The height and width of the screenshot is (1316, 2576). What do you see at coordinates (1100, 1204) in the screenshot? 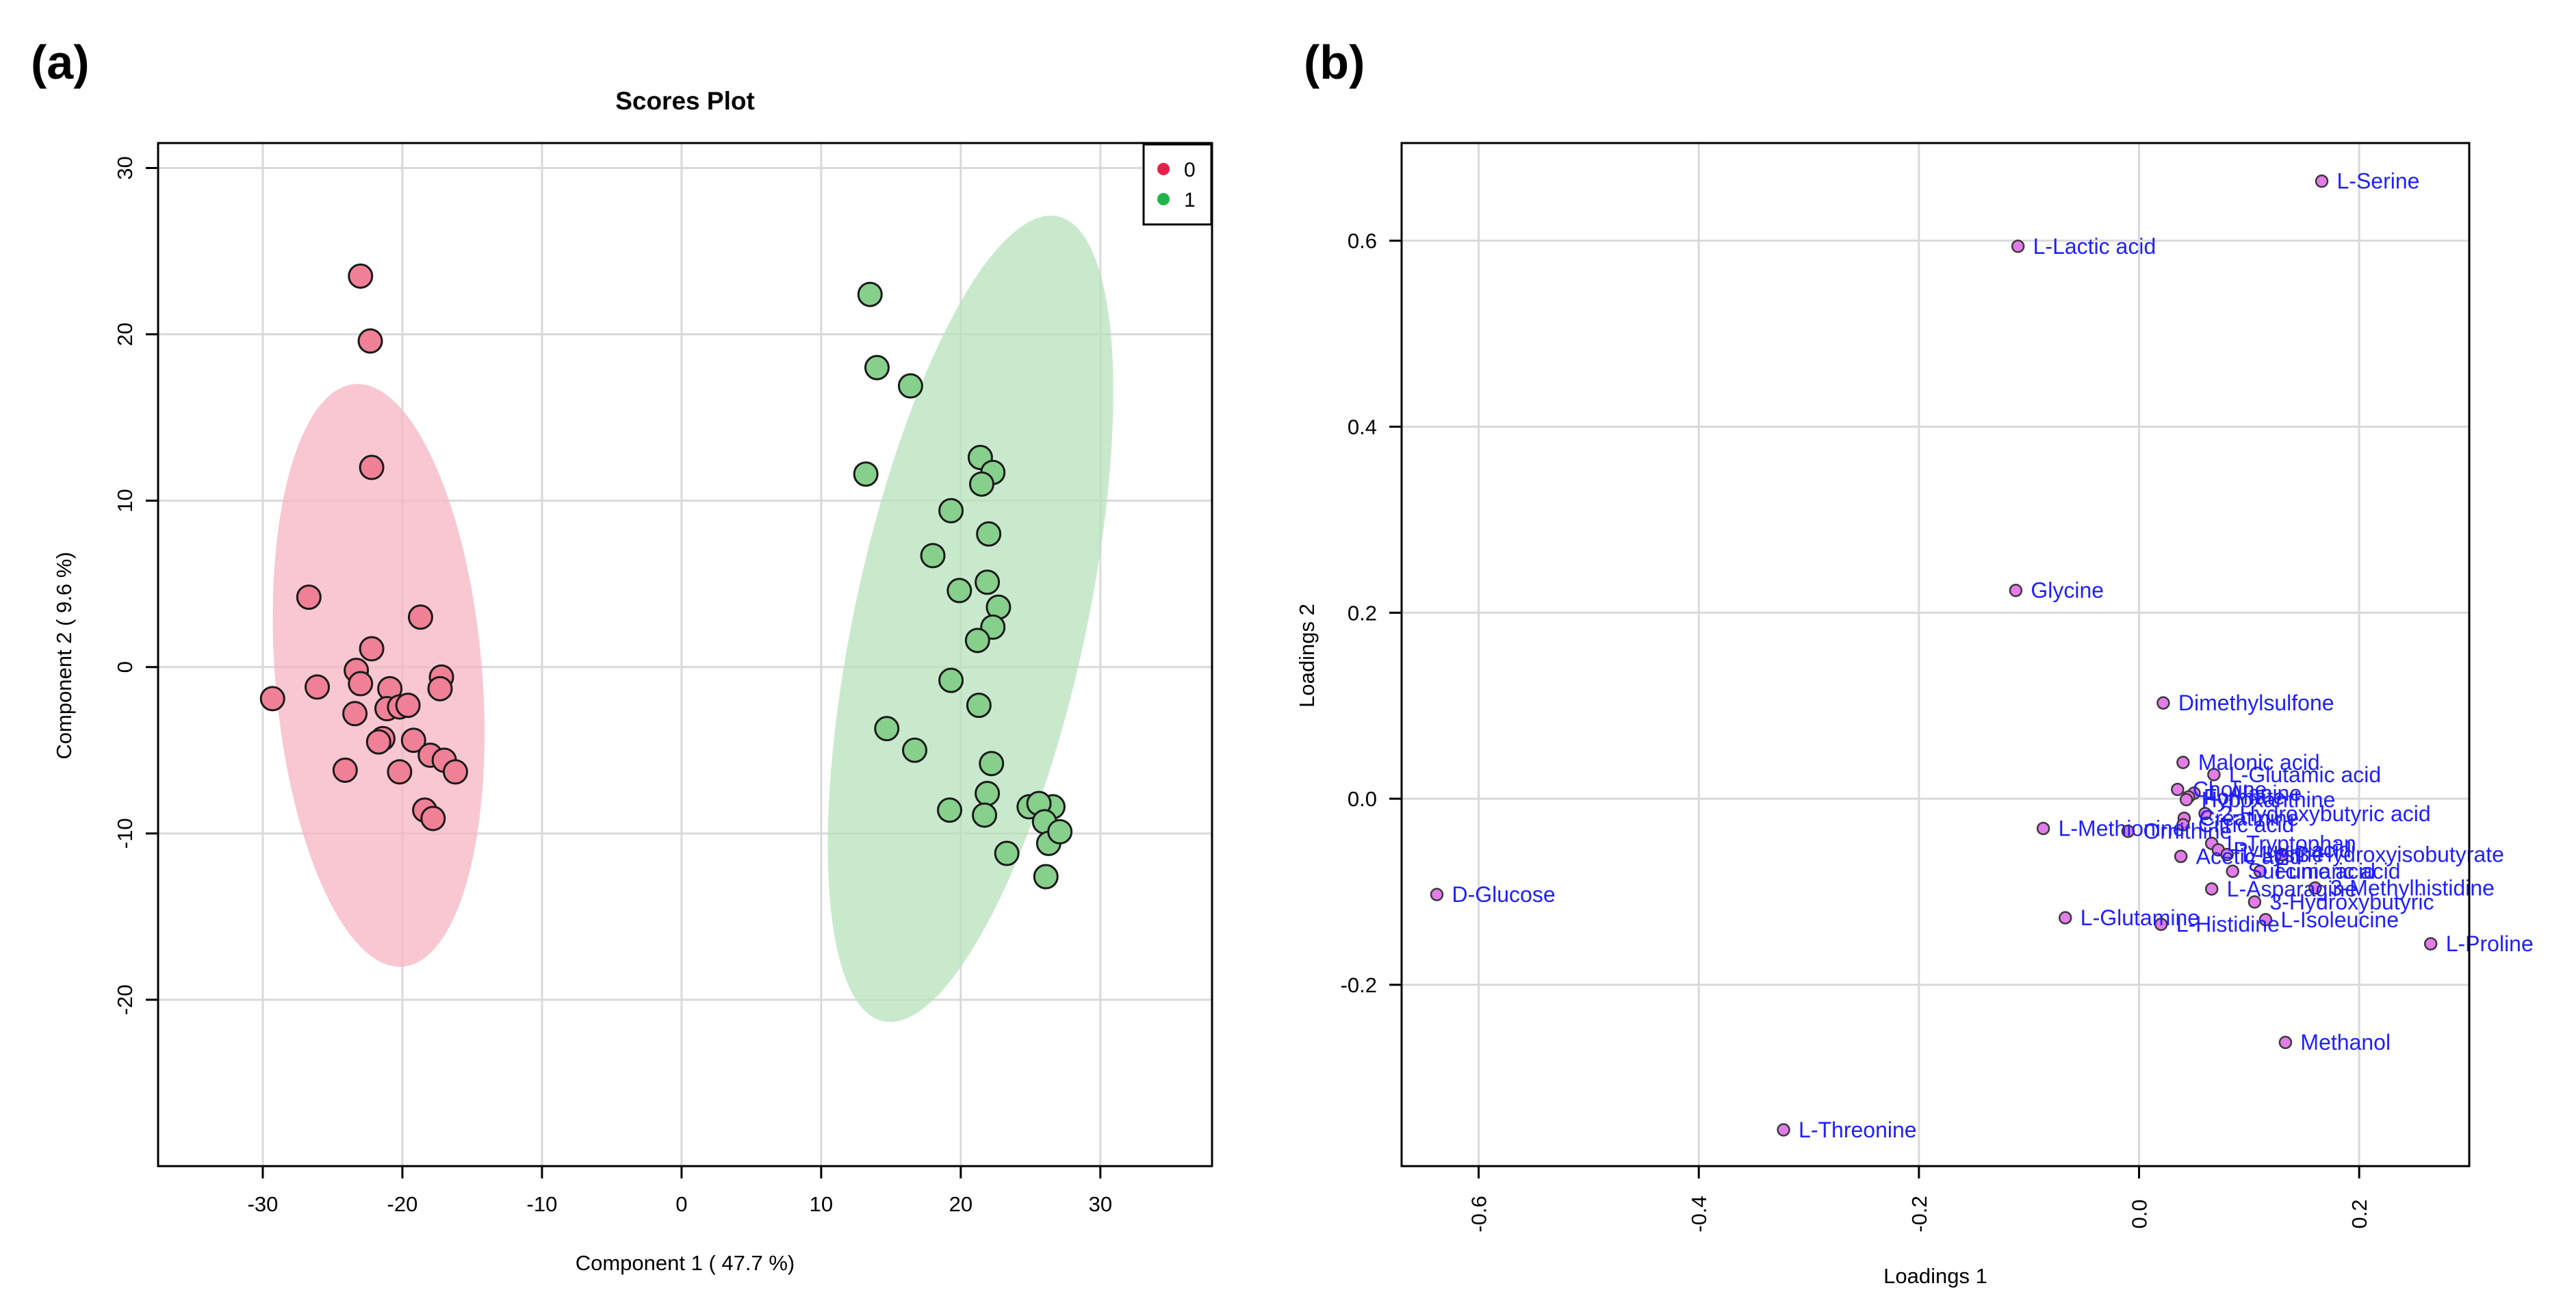
I see `scores-x-tick-label: 30` at bounding box center [1100, 1204].